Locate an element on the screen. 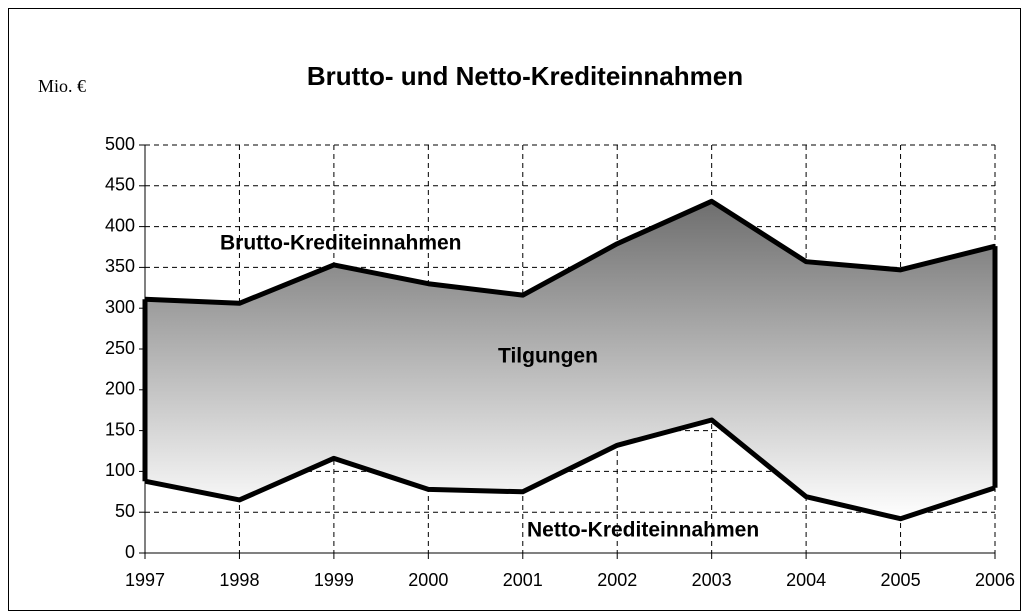  chart-title: Brutto- und Netto-Krediteinnahmen is located at coordinates (525, 76).